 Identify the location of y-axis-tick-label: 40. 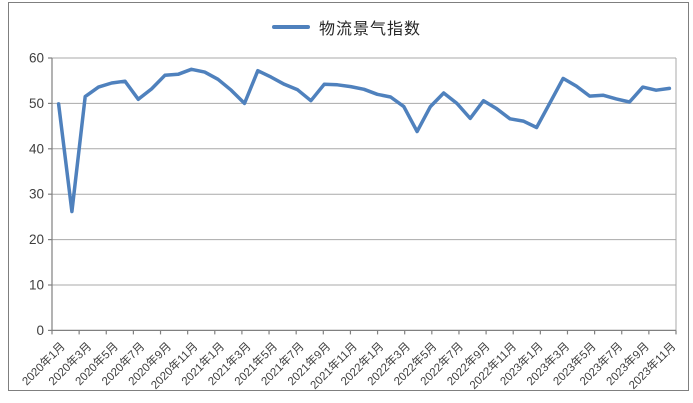
(36, 148).